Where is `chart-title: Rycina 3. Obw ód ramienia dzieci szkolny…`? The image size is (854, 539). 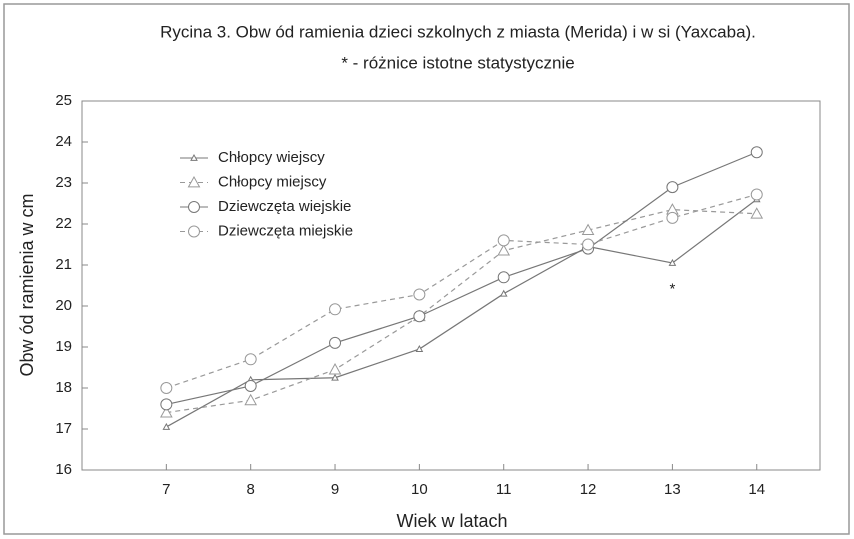
chart-title: Rycina 3. Obw ód ramienia dzieci szkolny… is located at coordinates (458, 31).